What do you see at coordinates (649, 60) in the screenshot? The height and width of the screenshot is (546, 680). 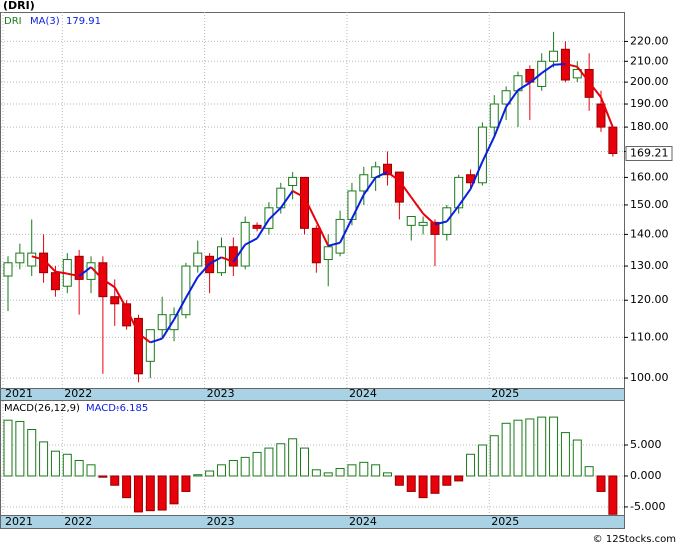 I see `y-tick-label: 210.00` at bounding box center [649, 60].